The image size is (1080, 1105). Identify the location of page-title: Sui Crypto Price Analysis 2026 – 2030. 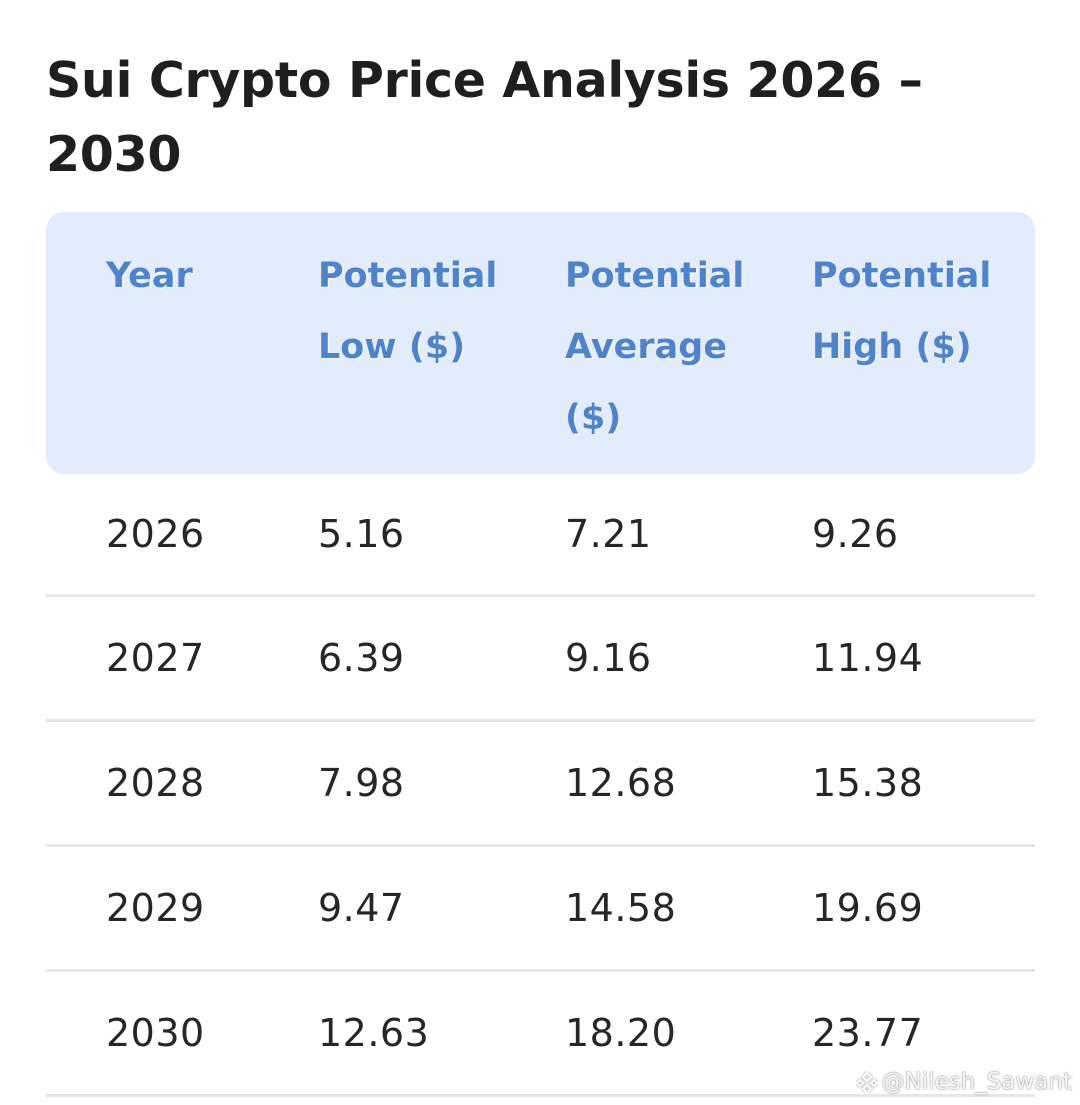
(484, 117).